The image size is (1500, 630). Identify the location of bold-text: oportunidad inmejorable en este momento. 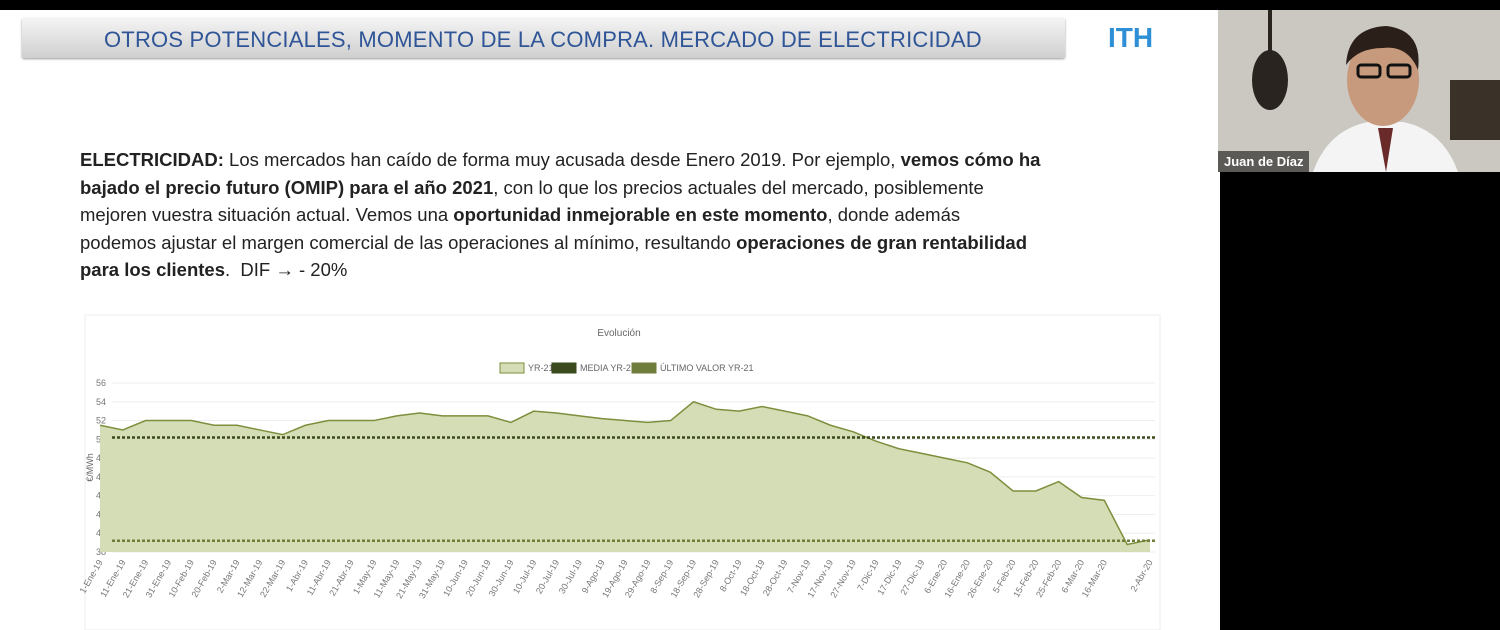
(640, 214).